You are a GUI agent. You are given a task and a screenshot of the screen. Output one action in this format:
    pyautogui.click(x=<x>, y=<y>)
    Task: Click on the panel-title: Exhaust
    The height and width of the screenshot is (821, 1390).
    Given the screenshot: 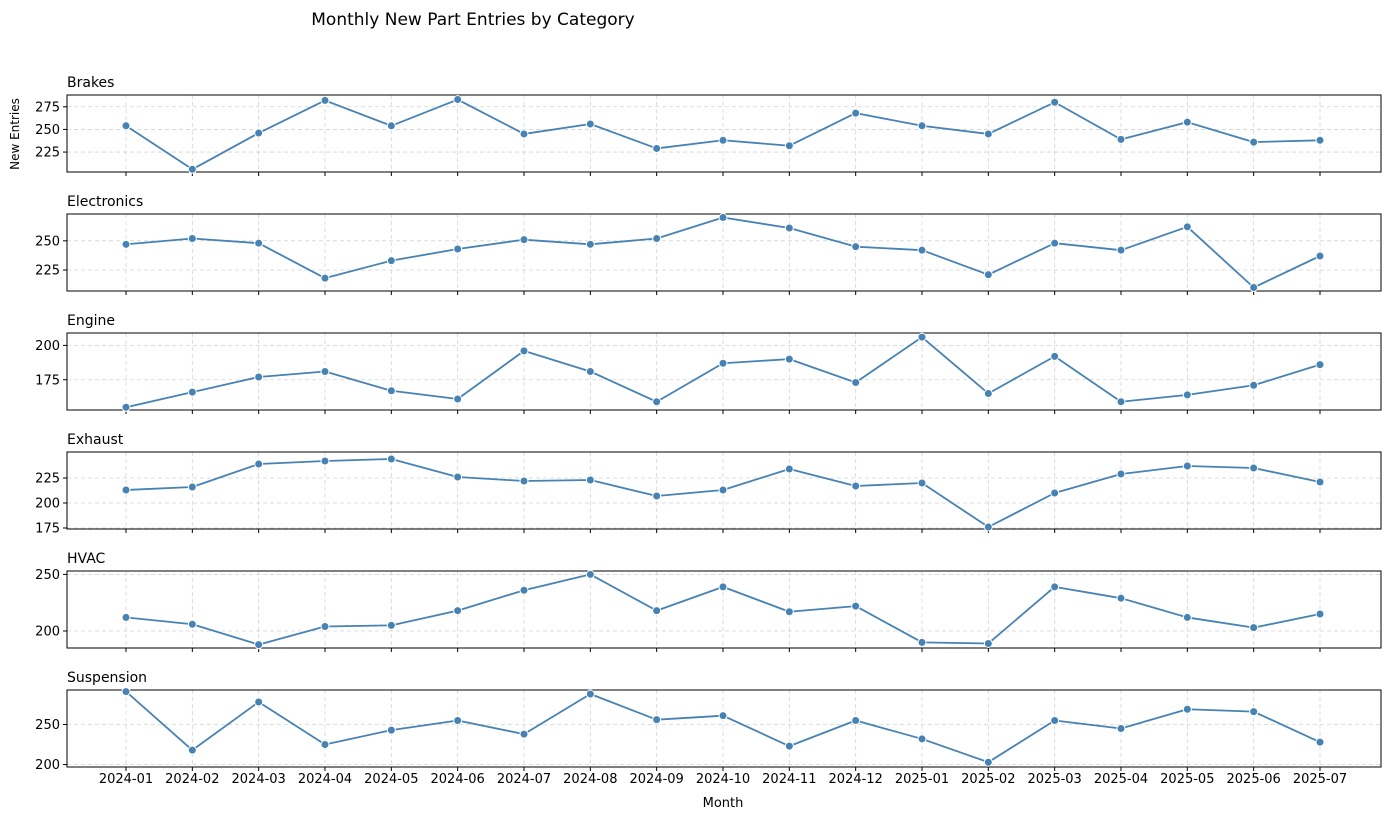 What is the action you would take?
    pyautogui.click(x=95, y=440)
    